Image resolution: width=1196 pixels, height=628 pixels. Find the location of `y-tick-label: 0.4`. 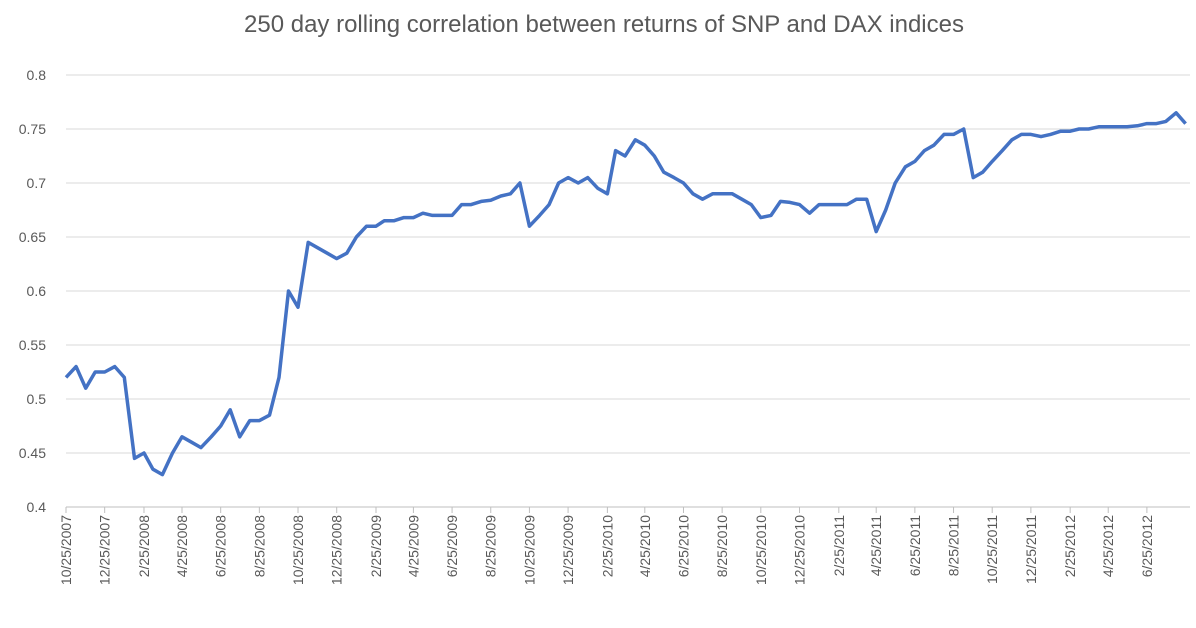

y-tick-label: 0.4 is located at coordinates (37, 507).